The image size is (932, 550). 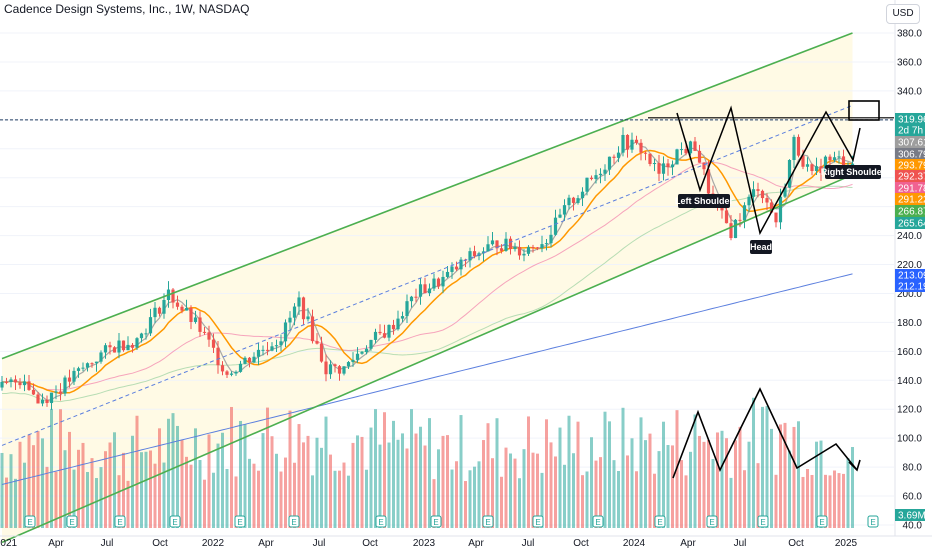 What do you see at coordinates (853, 172) in the screenshot?
I see `right-shoulder-label: Right Shoulder` at bounding box center [853, 172].